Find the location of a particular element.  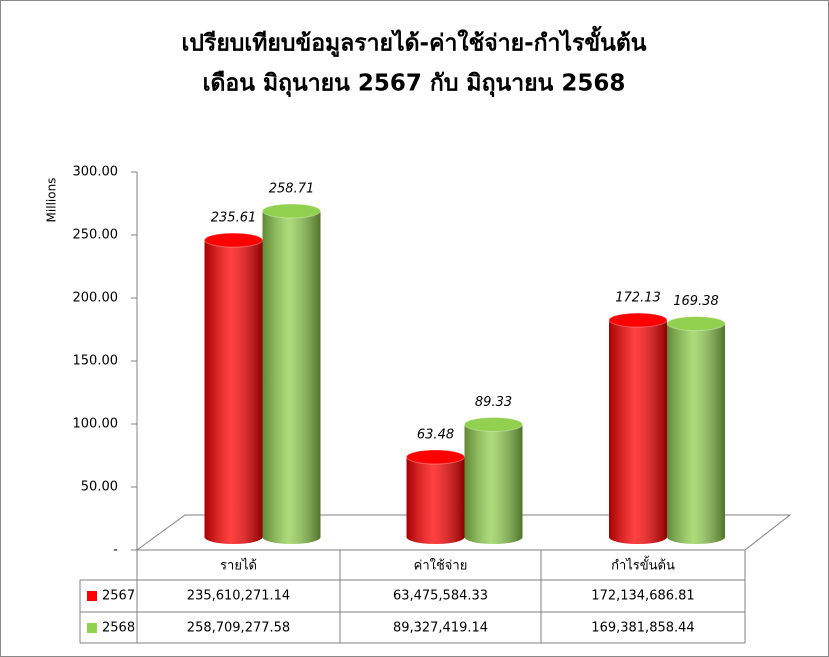

category-label: ค่าใช้จ่าย is located at coordinates (441, 566).